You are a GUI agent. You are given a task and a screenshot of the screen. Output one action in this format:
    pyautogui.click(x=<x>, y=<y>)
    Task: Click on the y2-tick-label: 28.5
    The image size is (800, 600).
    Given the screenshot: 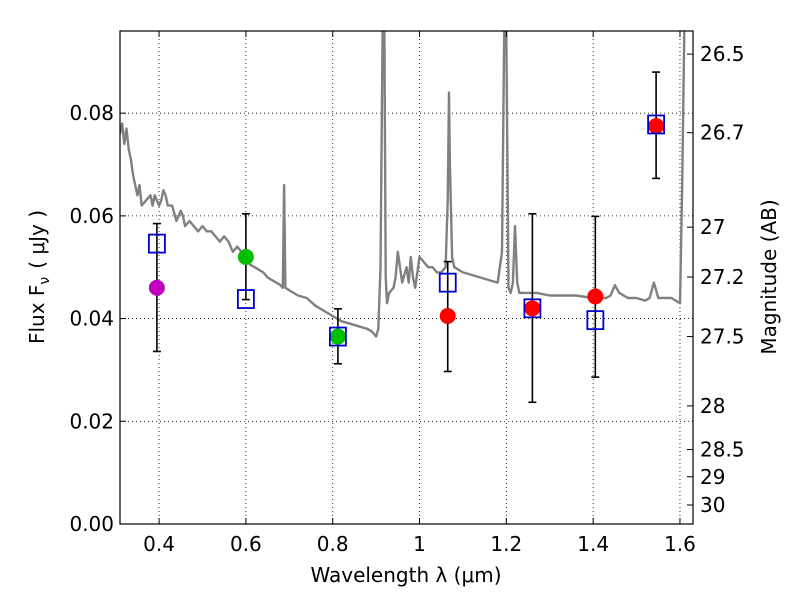 What is the action you would take?
    pyautogui.click(x=722, y=450)
    